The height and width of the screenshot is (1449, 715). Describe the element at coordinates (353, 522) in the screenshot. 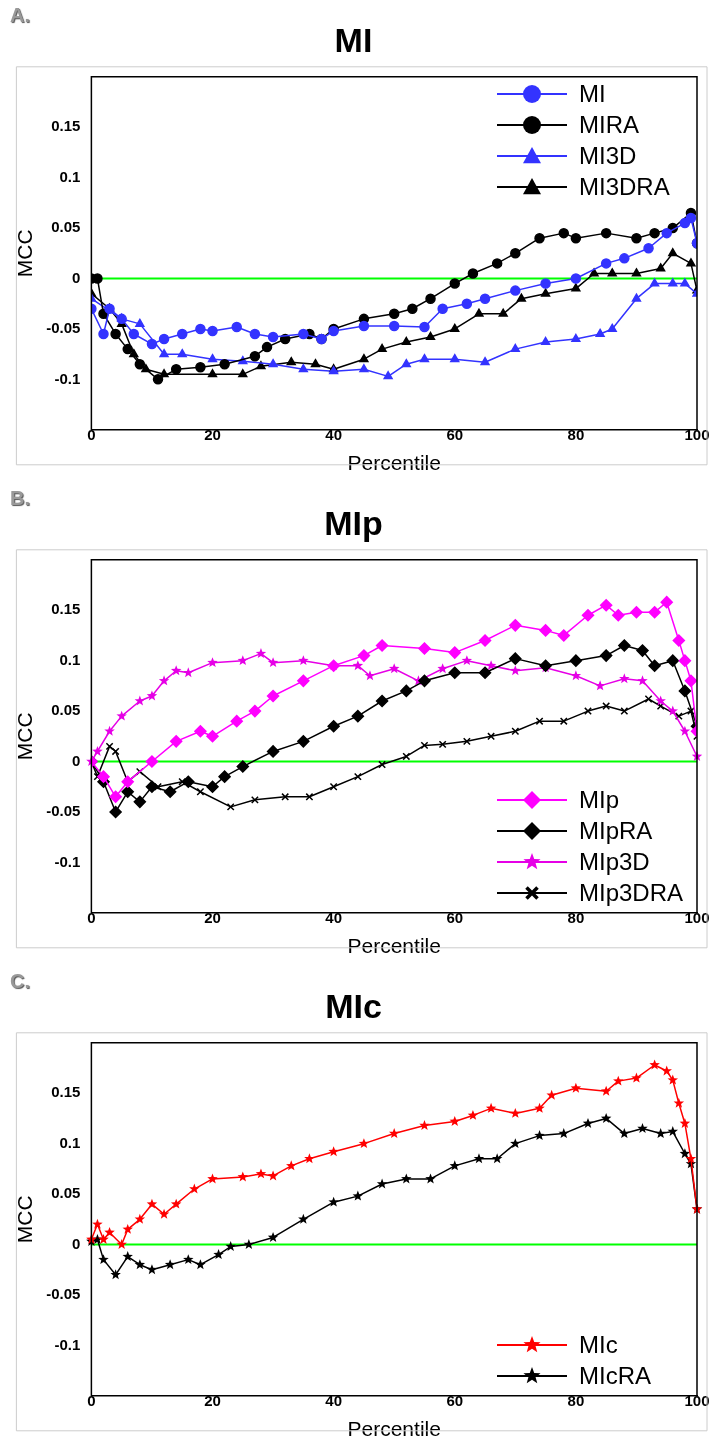

I see `chart-title: MIp` at that location.